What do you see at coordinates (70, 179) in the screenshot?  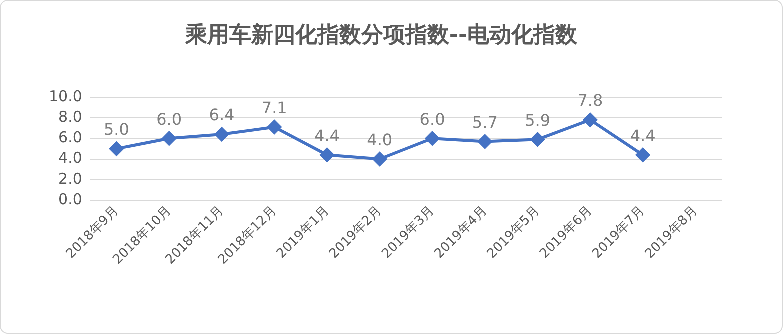 I see `y-tick-label: 2.0` at bounding box center [70, 179].